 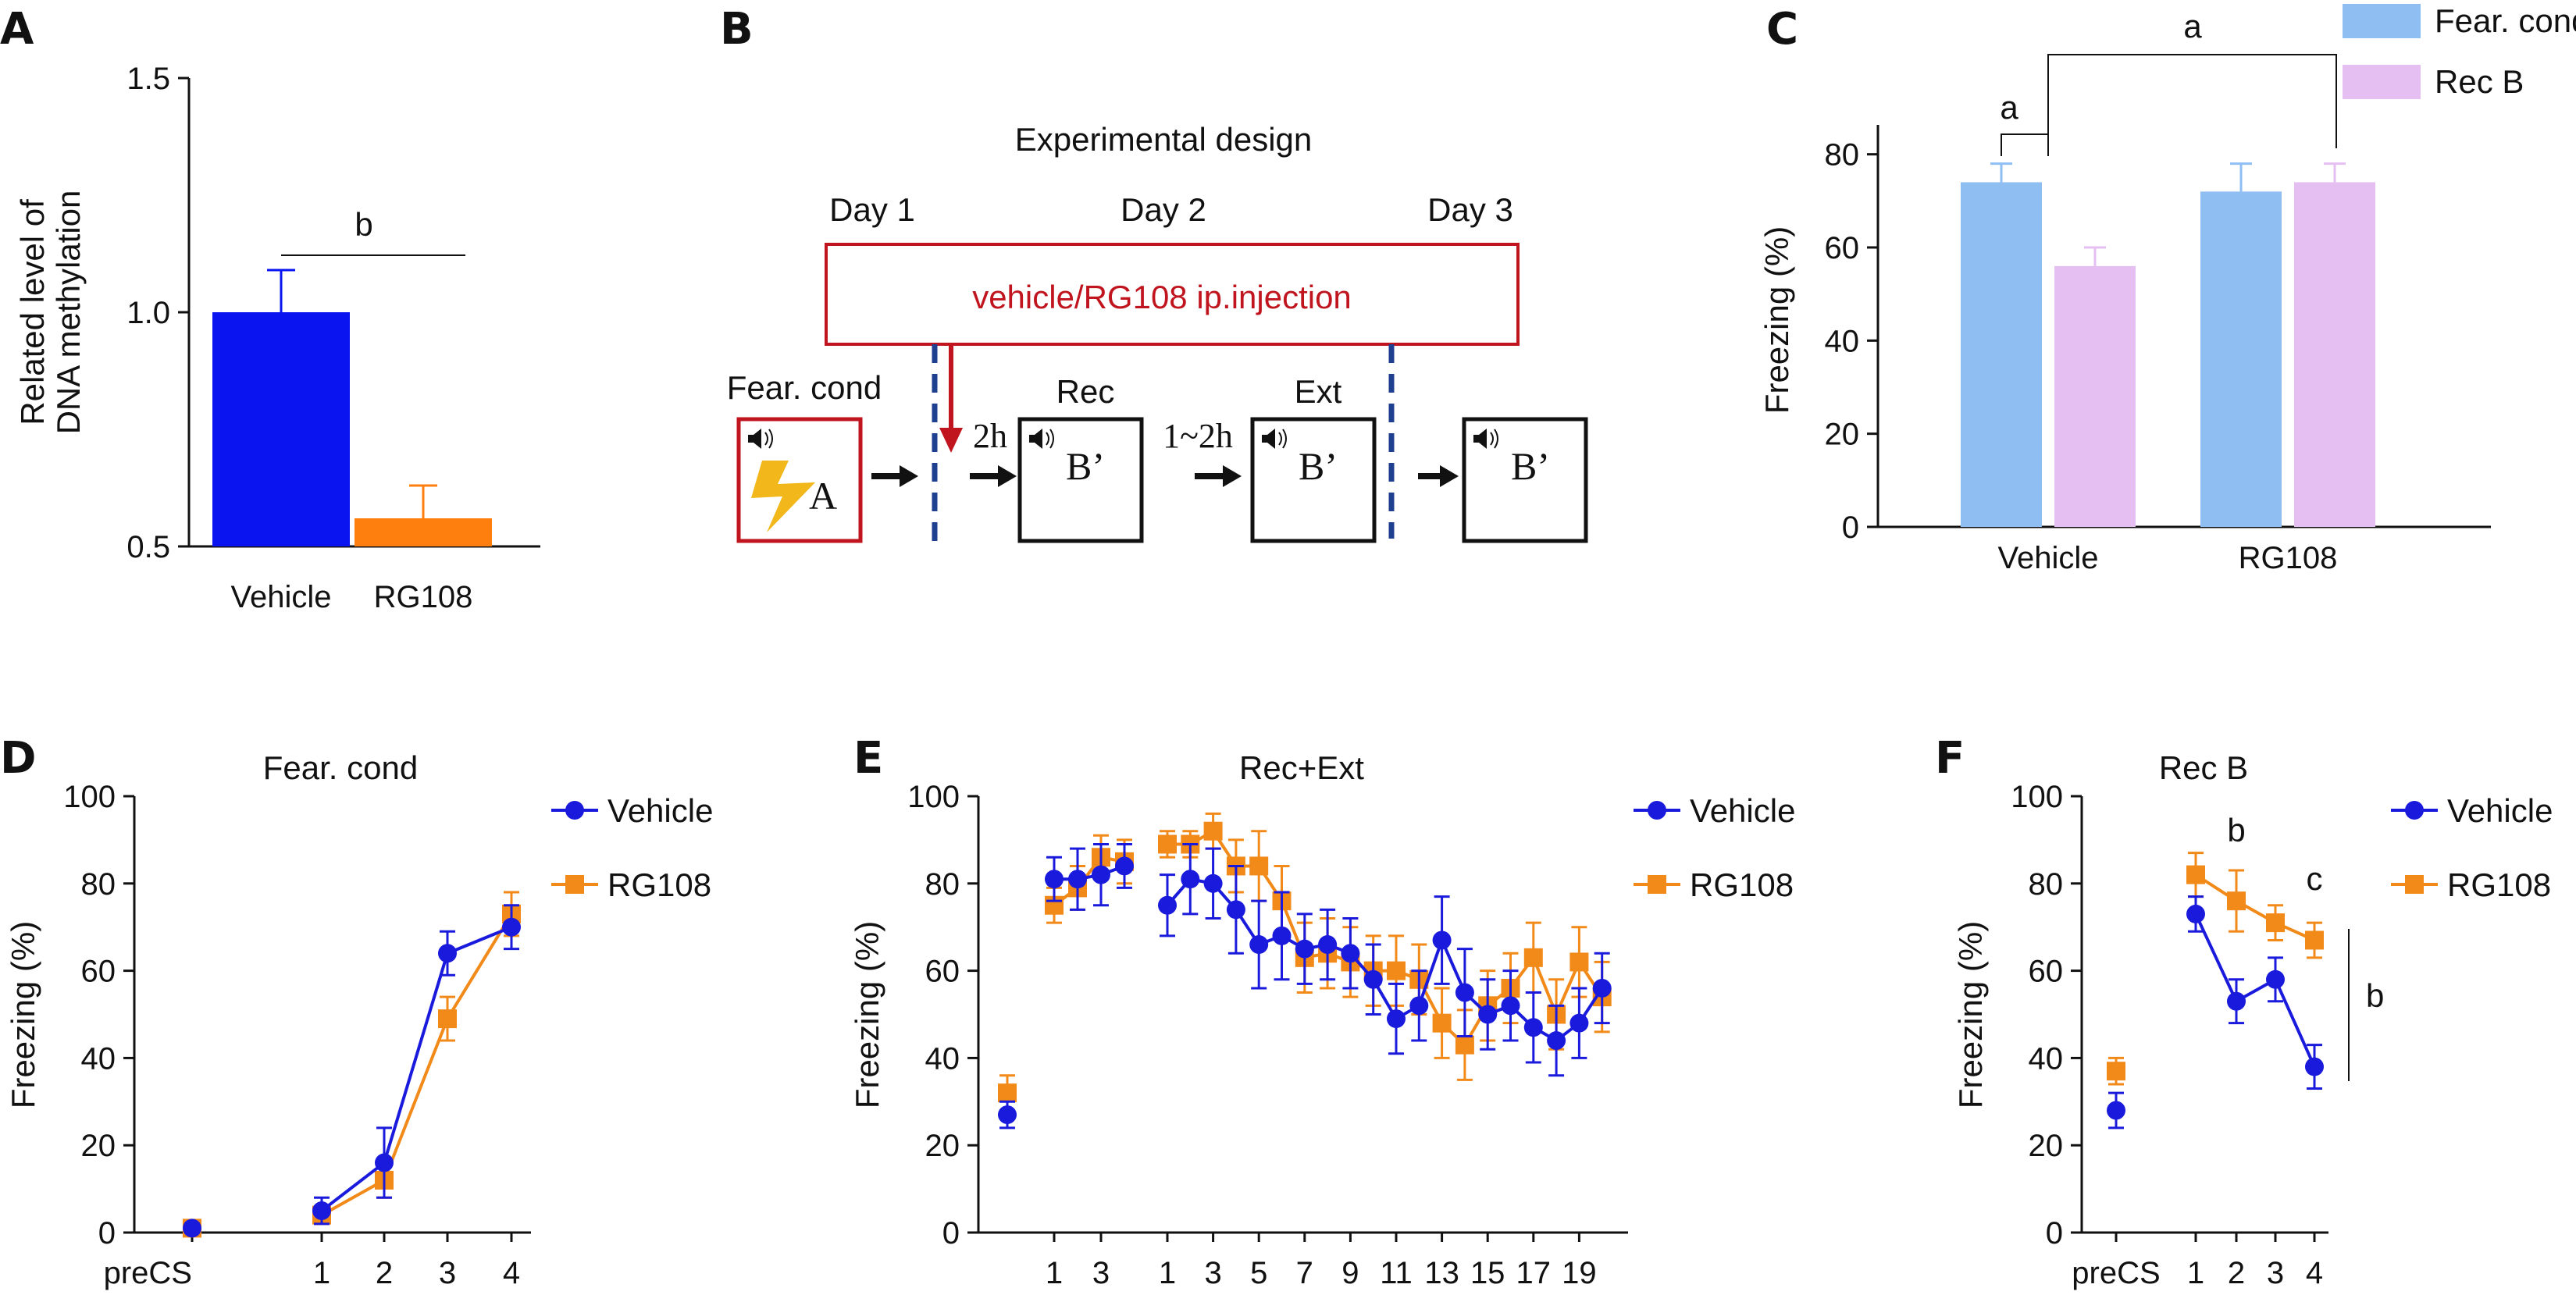 I want to click on context-a-box, so click(x=799, y=480).